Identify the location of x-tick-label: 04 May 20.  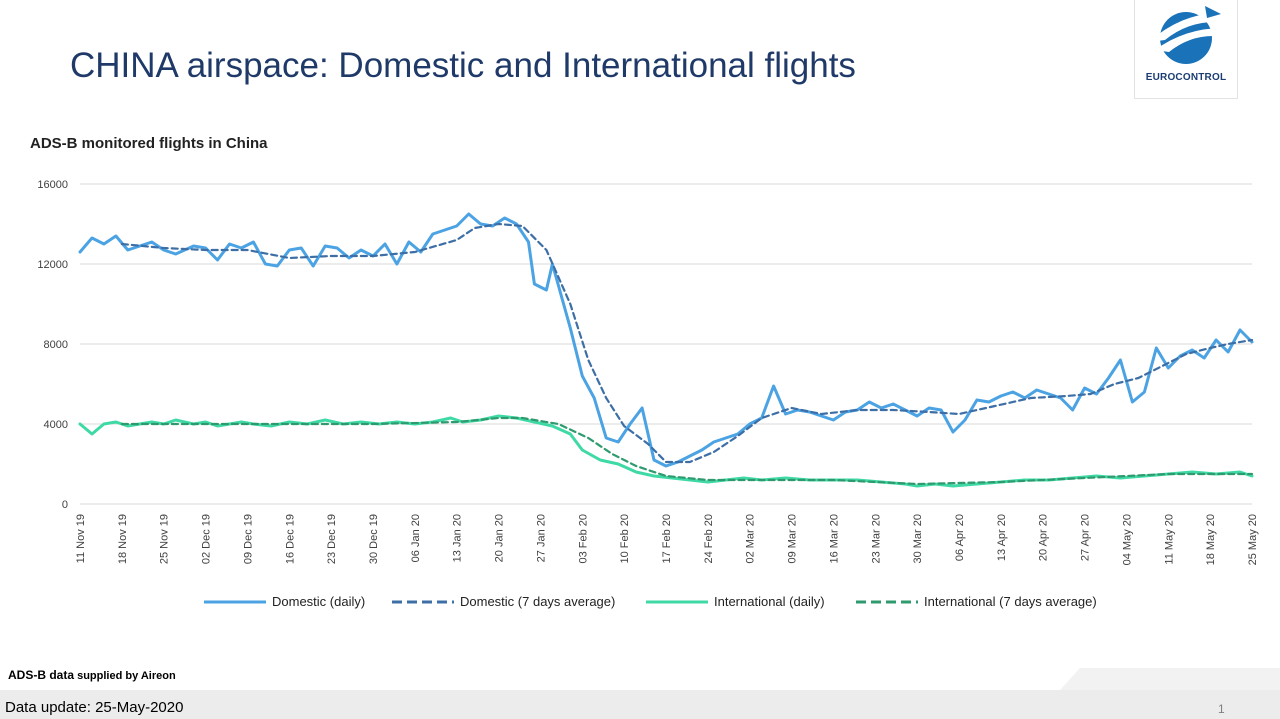
(1127, 539).